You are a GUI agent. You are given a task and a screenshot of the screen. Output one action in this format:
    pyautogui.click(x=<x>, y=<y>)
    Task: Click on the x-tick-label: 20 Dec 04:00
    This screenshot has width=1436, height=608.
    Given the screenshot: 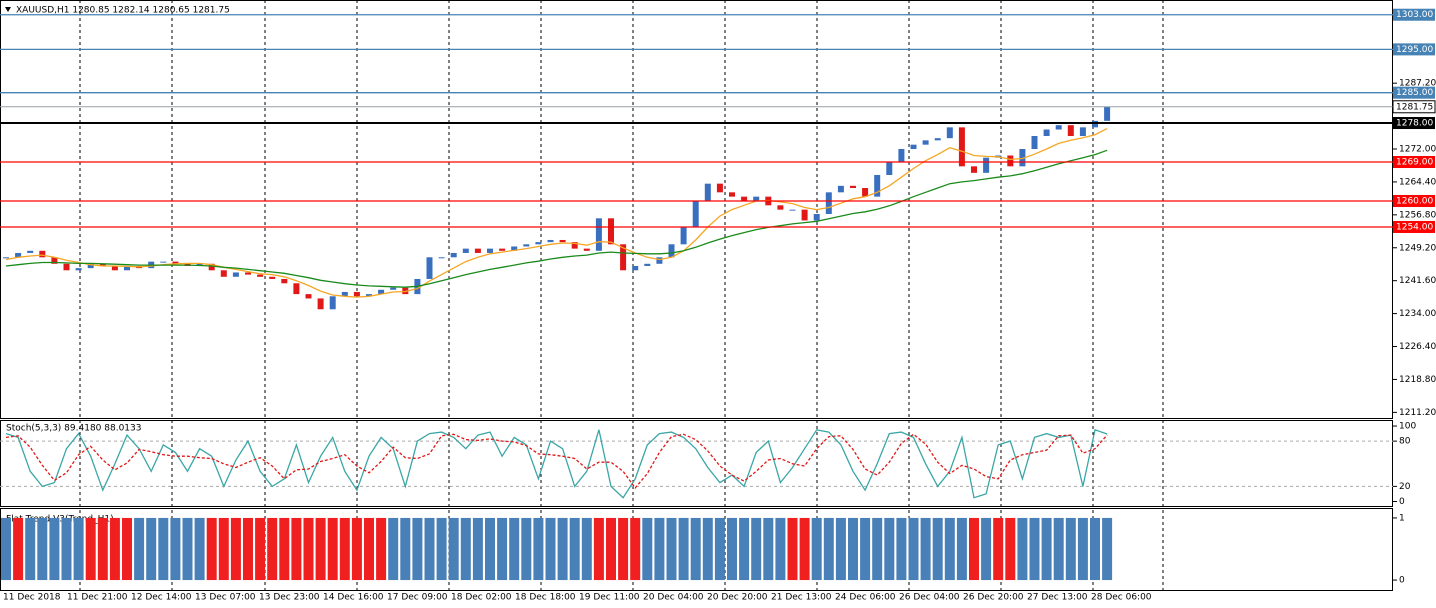 What is the action you would take?
    pyautogui.click(x=673, y=598)
    